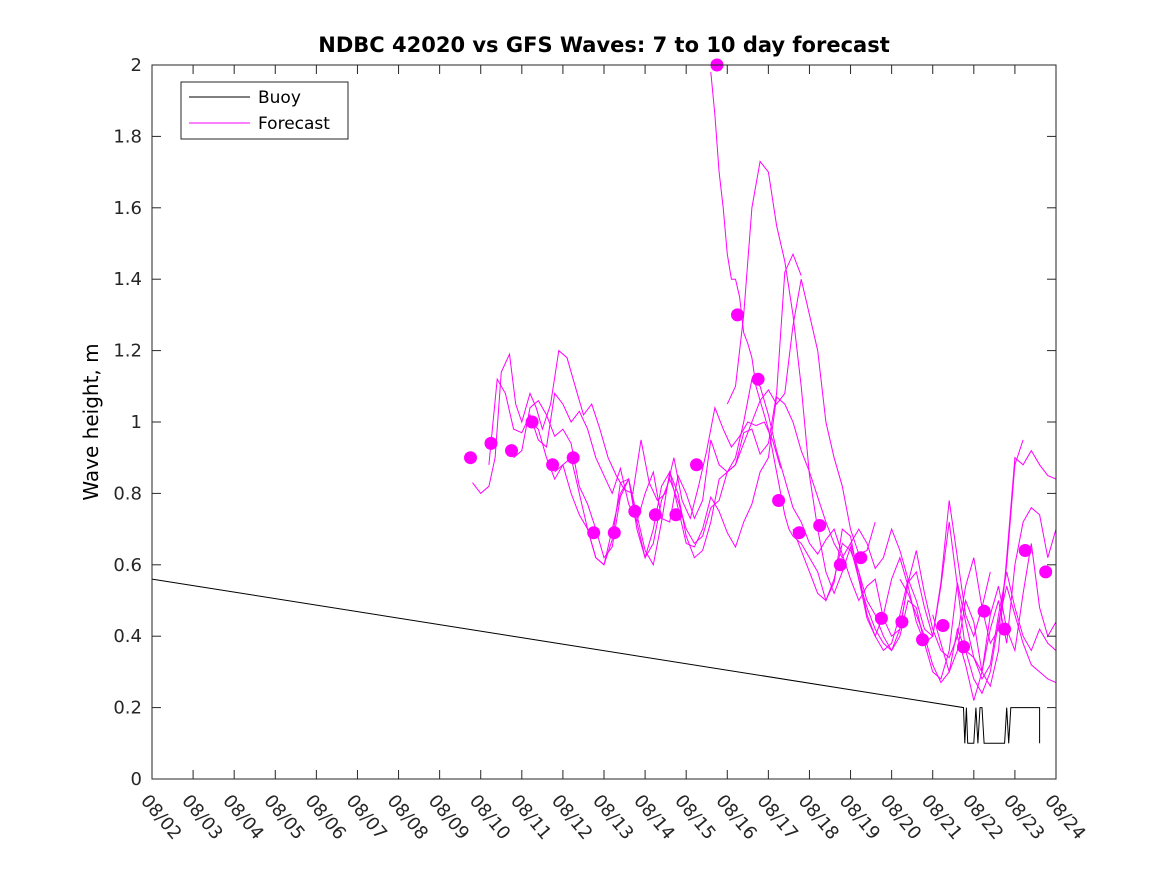 Image resolution: width=1167 pixels, height=875 pixels. Describe the element at coordinates (279, 98) in the screenshot. I see `legend-buoy-label: Buoy` at that location.